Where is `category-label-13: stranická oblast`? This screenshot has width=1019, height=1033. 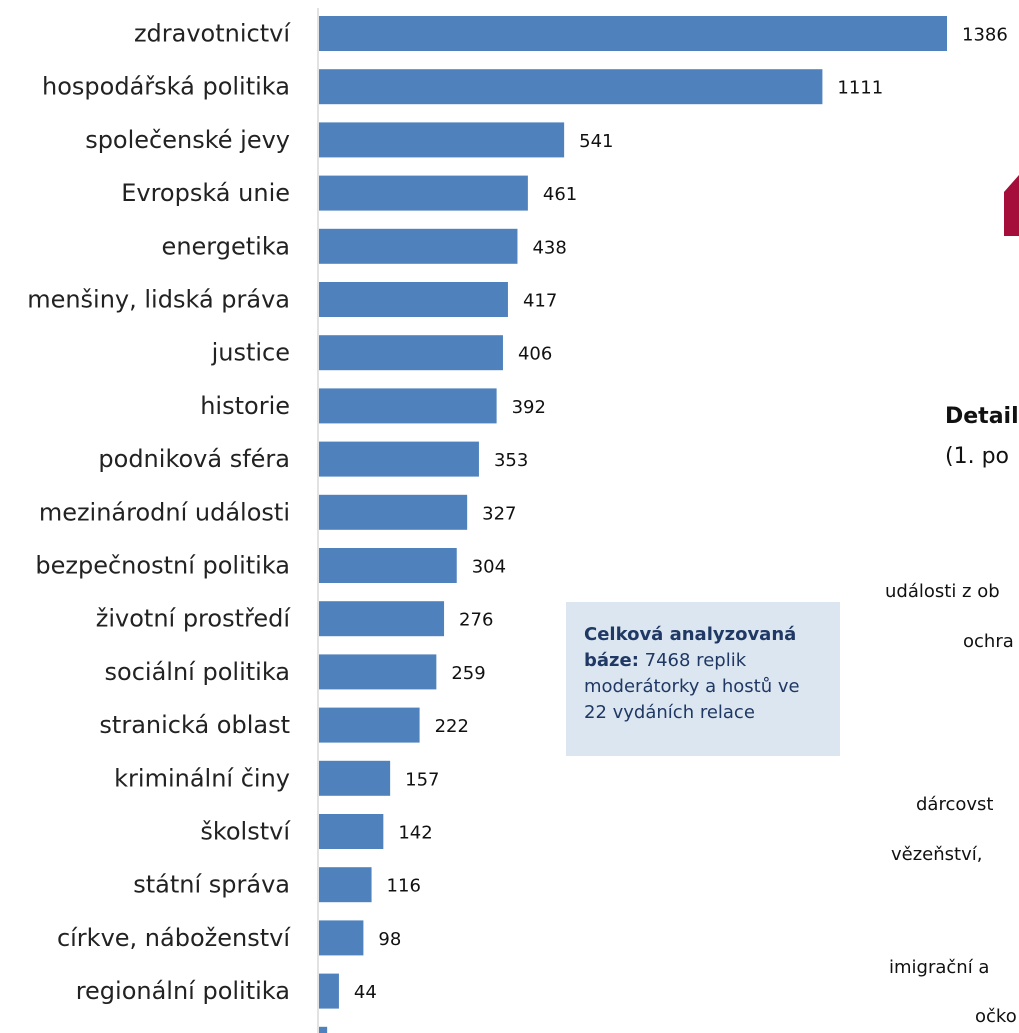 category-label-13: stranická oblast is located at coordinates (194, 725).